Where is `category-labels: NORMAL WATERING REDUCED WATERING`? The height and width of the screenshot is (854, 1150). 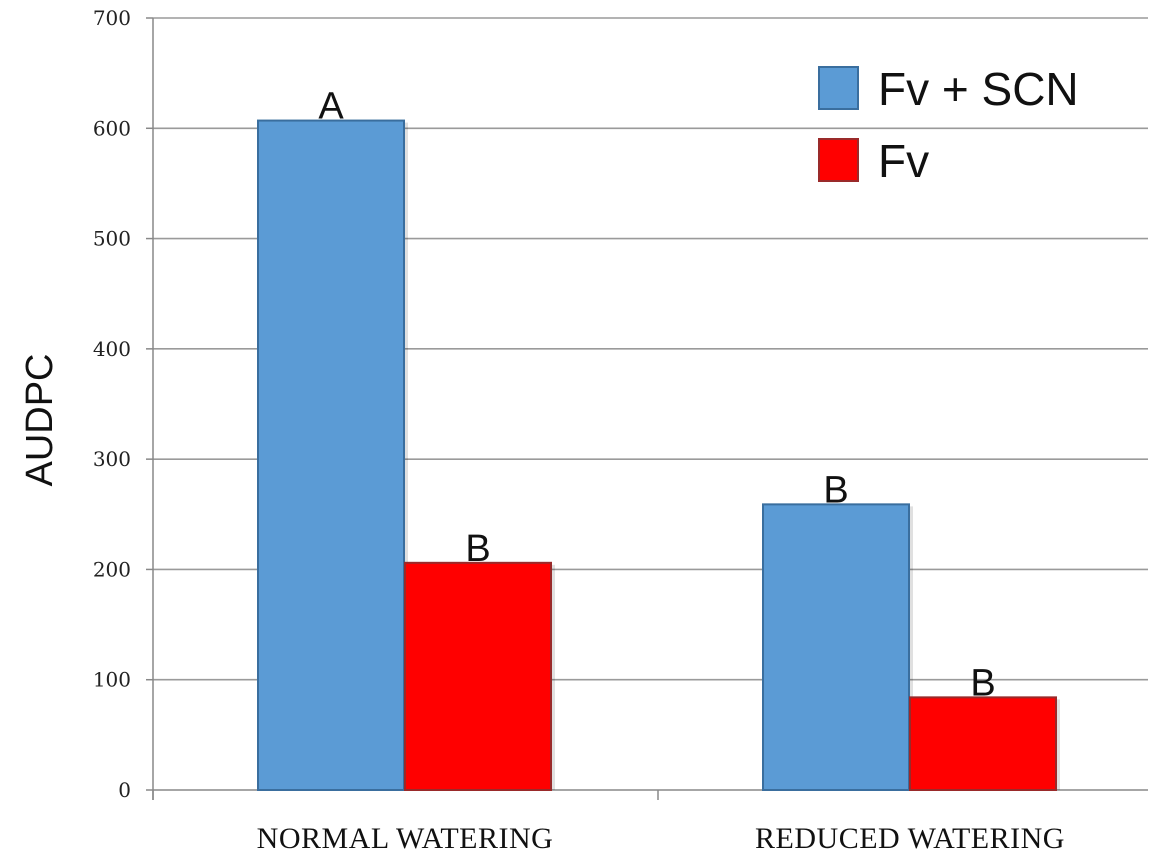
category-labels: NORMAL WATERING REDUCED WATERING is located at coordinates (661, 838).